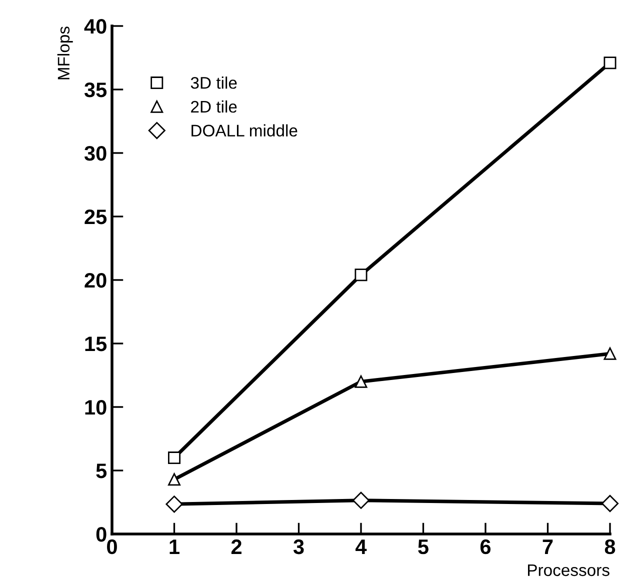 The height and width of the screenshot is (584, 629). What do you see at coordinates (610, 546) in the screenshot?
I see `x-tick-label: 8` at bounding box center [610, 546].